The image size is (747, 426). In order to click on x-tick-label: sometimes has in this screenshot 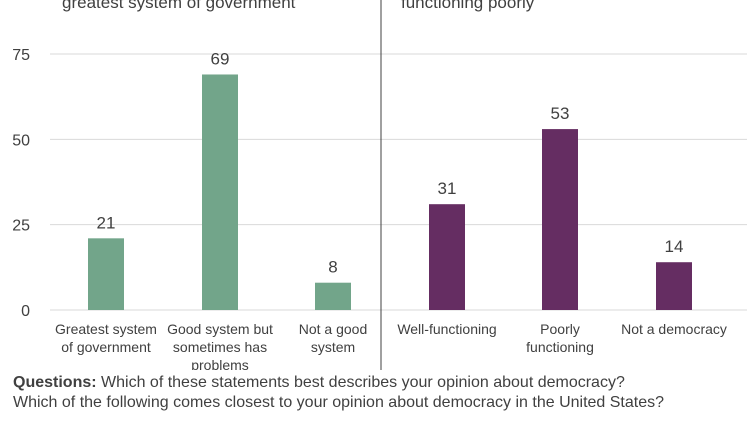, I will do `click(220, 347)`.